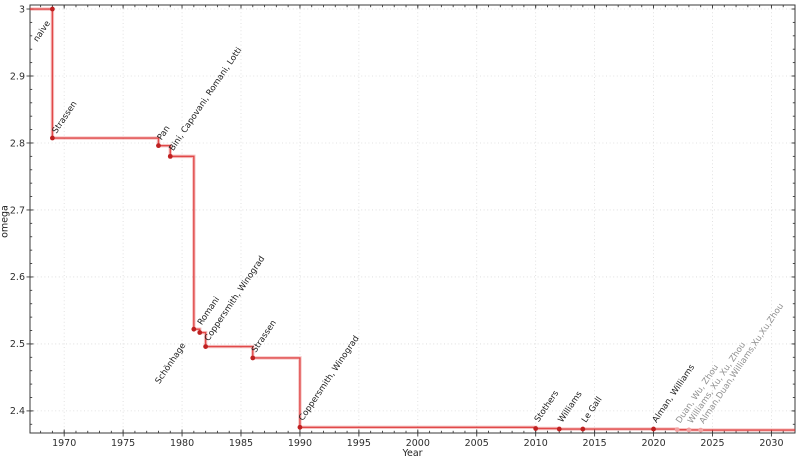  What do you see at coordinates (123, 443) in the screenshot?
I see `x-tick-label: 1975` at bounding box center [123, 443].